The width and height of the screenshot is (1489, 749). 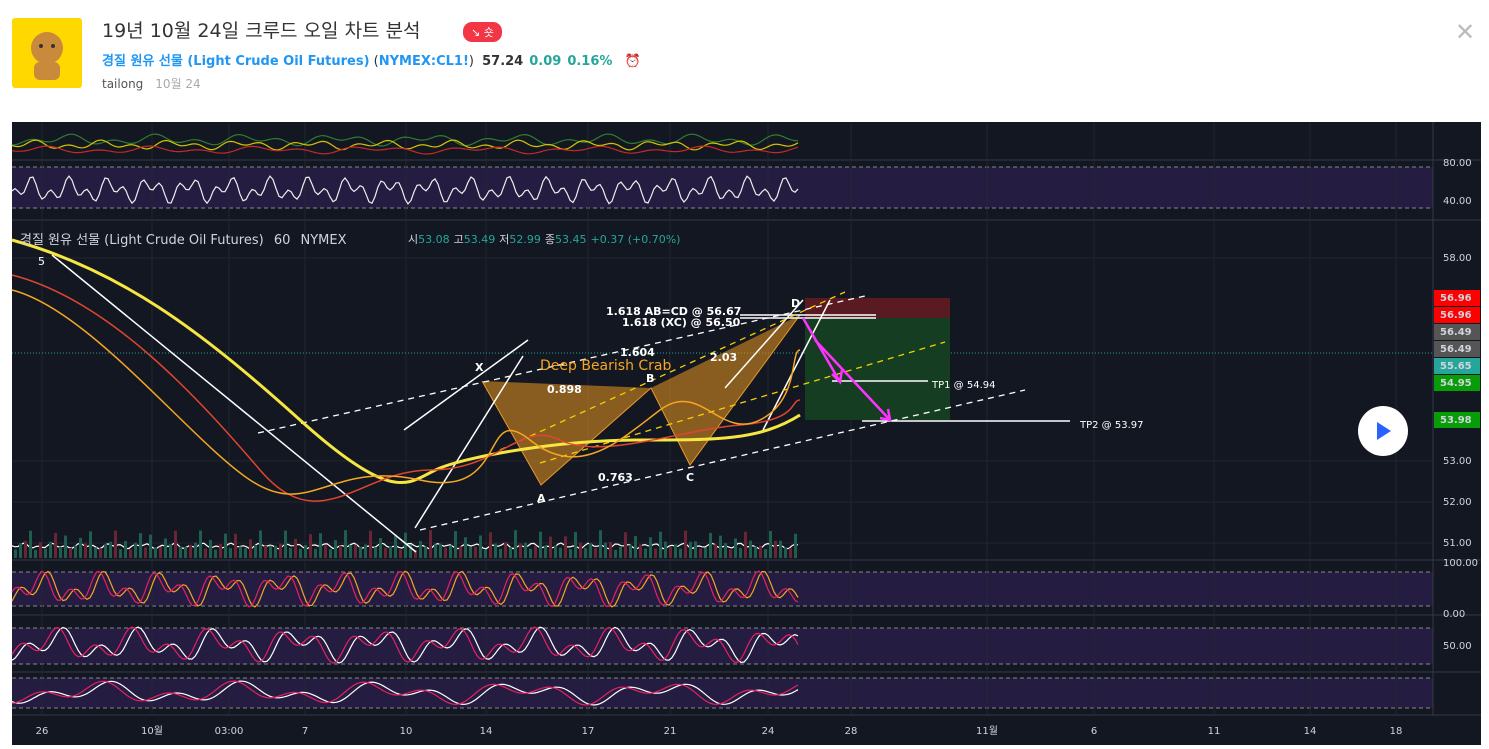 I want to click on o-value: 53.08, so click(x=434, y=239).